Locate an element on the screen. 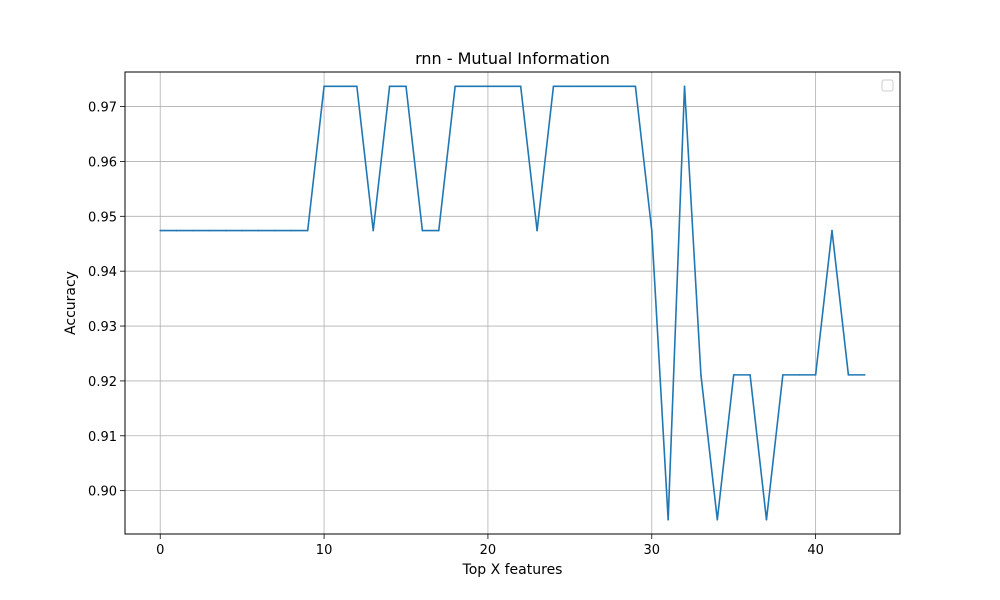  y-tick-label: 0.96 is located at coordinates (102, 162).